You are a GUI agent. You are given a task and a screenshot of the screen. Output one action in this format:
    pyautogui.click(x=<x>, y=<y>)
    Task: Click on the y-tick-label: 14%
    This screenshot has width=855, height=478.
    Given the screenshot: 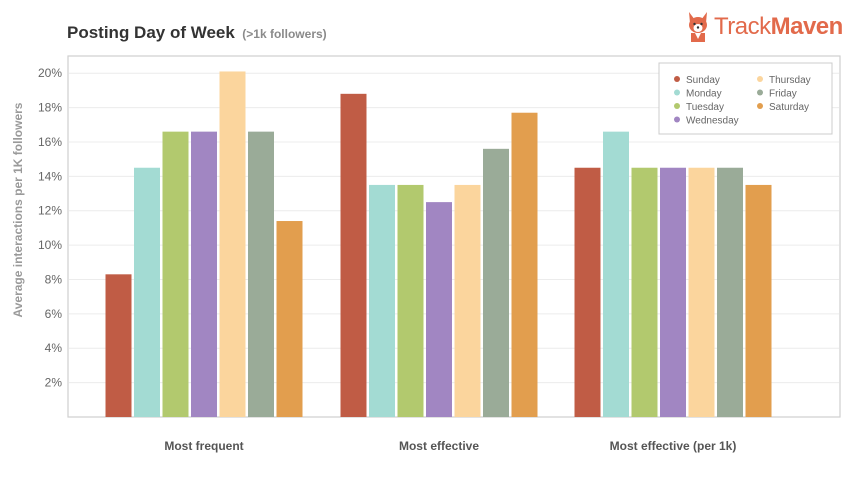 What is the action you would take?
    pyautogui.click(x=50, y=176)
    